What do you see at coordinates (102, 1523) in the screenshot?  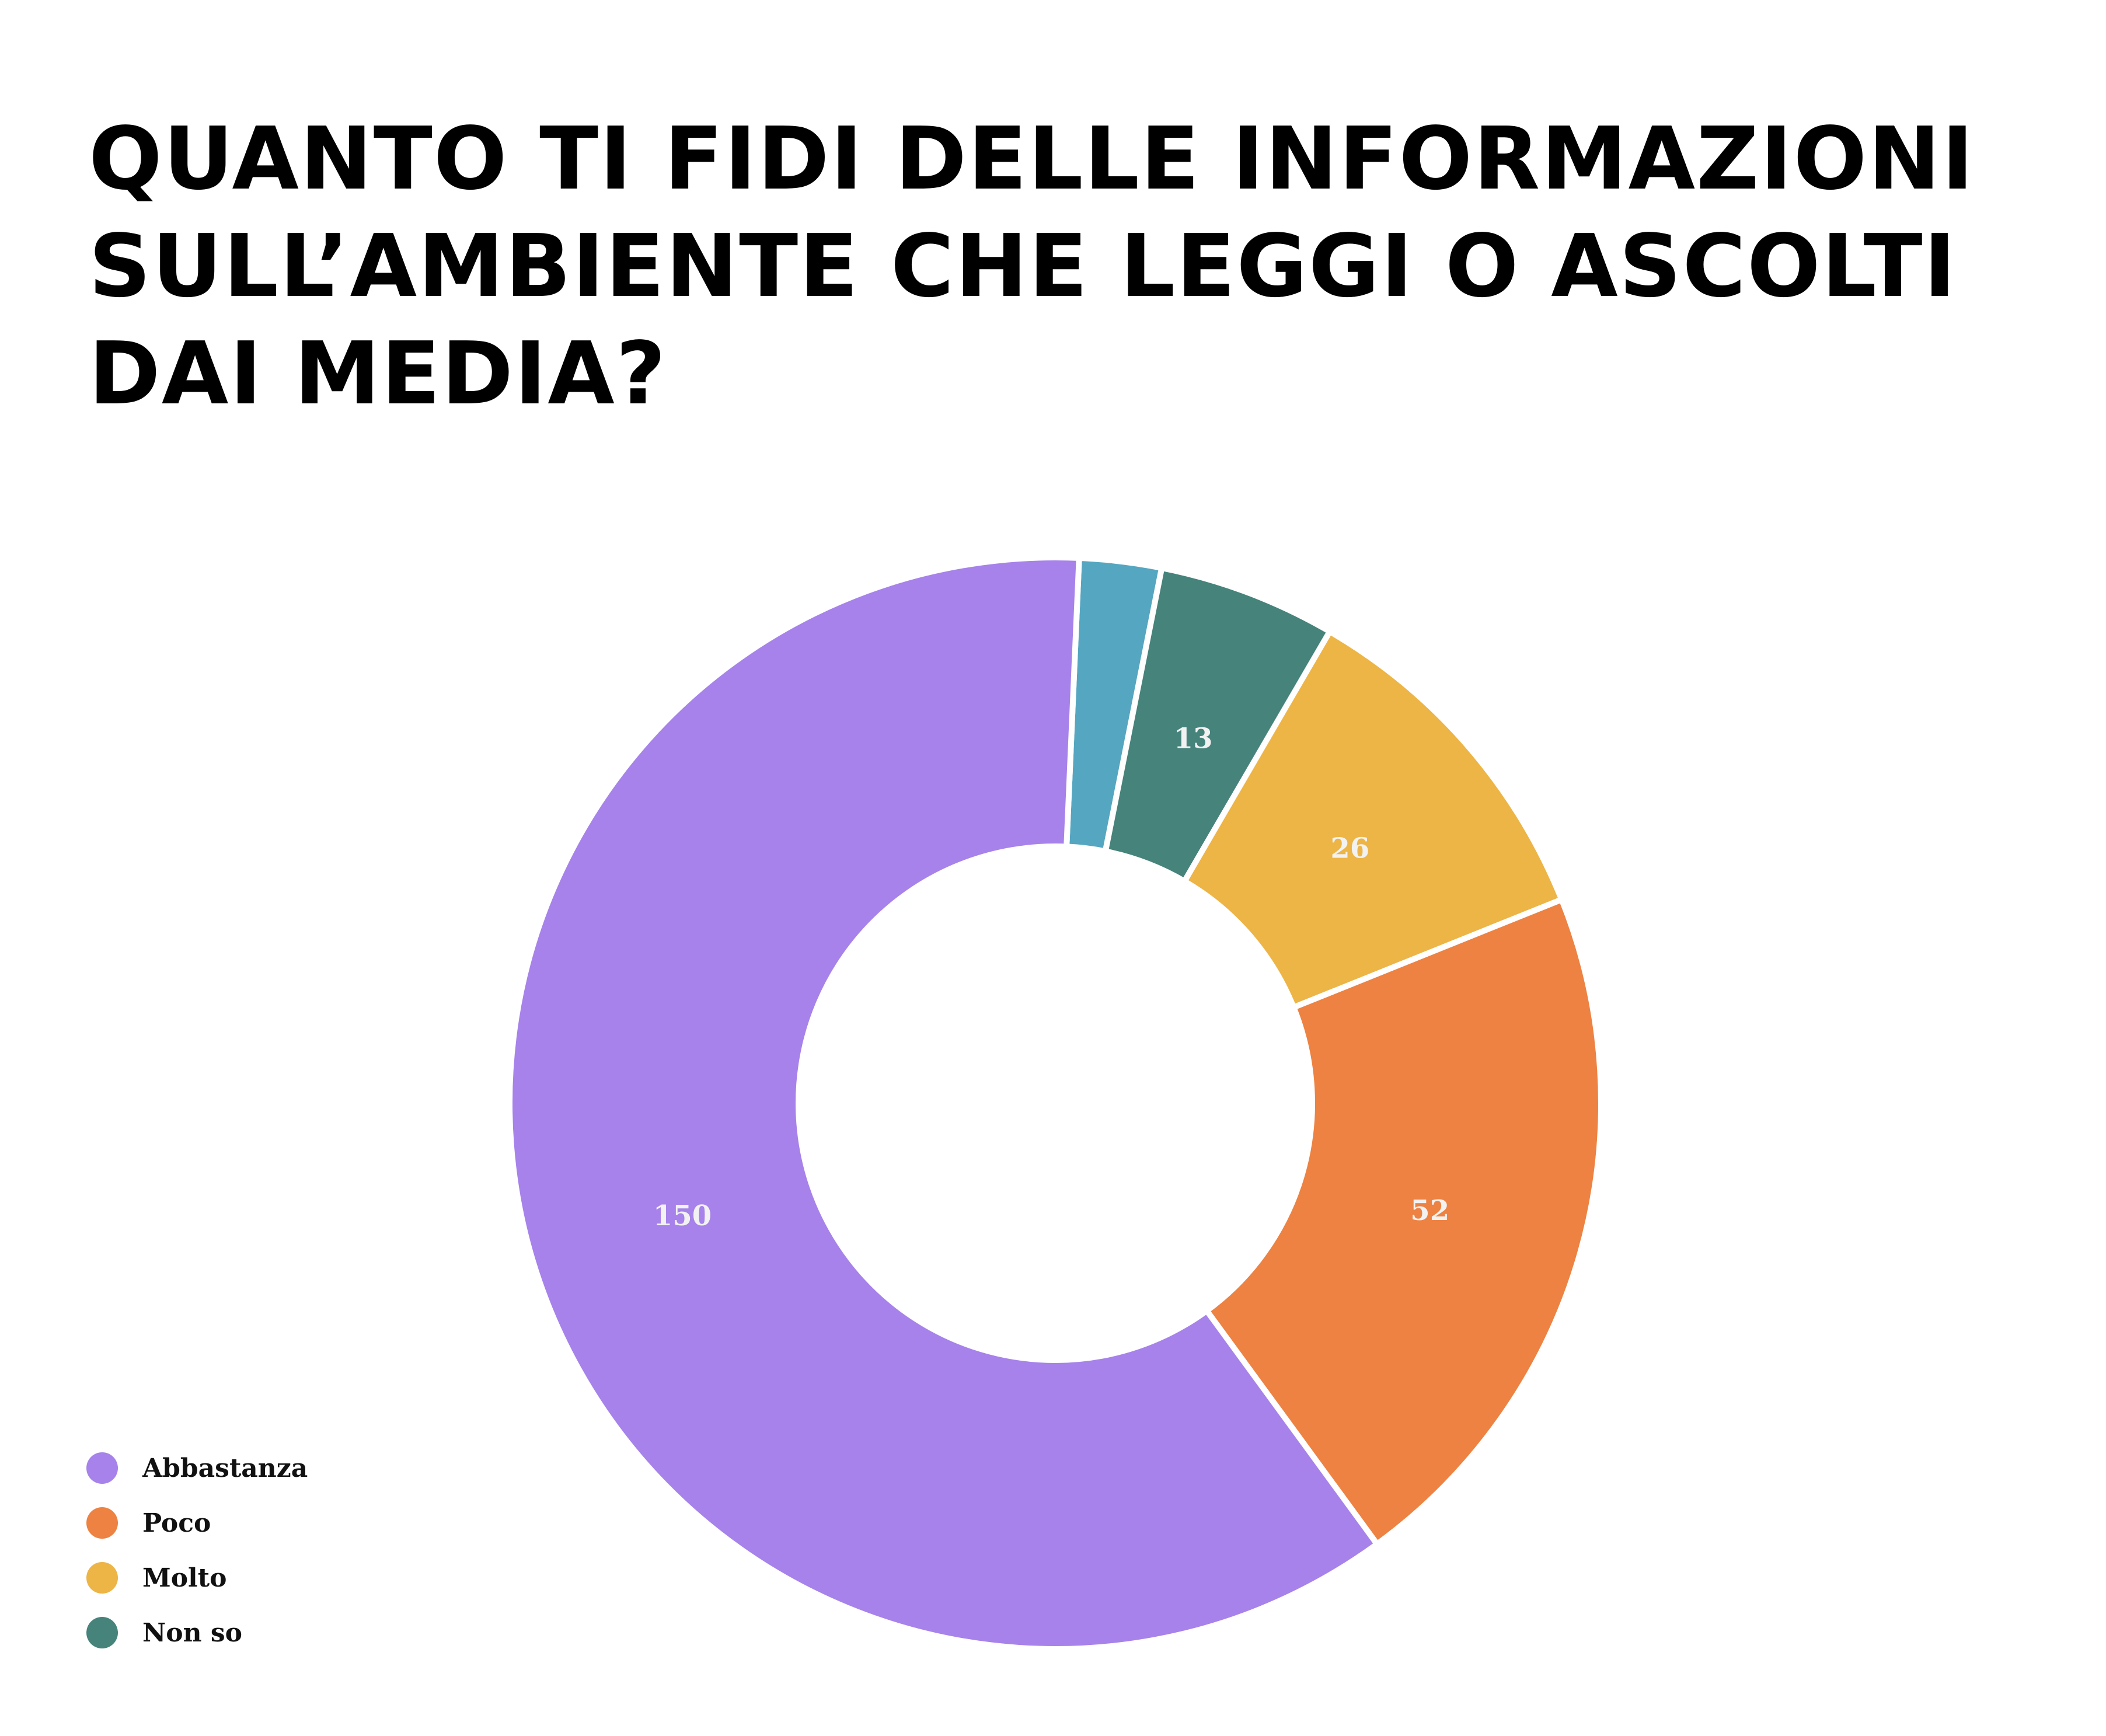 I see `legend-swatch-poco` at bounding box center [102, 1523].